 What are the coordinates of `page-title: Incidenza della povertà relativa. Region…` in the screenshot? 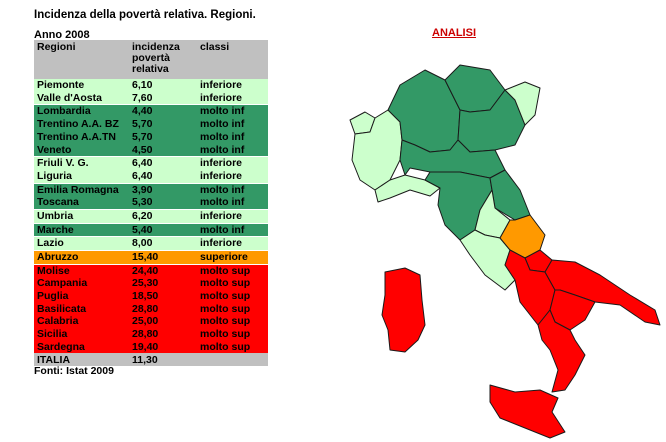 It's located at (145, 15).